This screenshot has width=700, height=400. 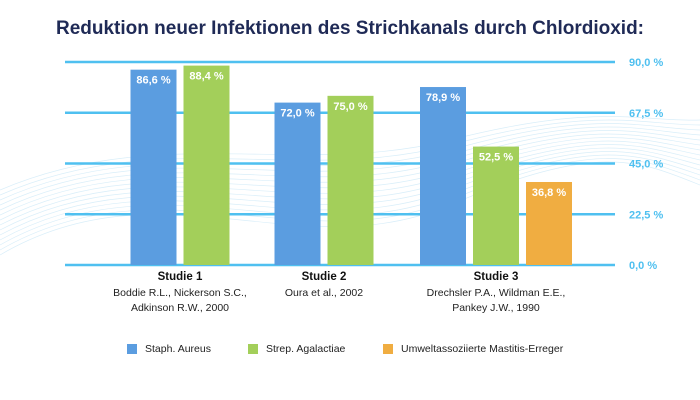 I want to click on x-category-source: Pankey J.W., 1990, so click(x=496, y=308).